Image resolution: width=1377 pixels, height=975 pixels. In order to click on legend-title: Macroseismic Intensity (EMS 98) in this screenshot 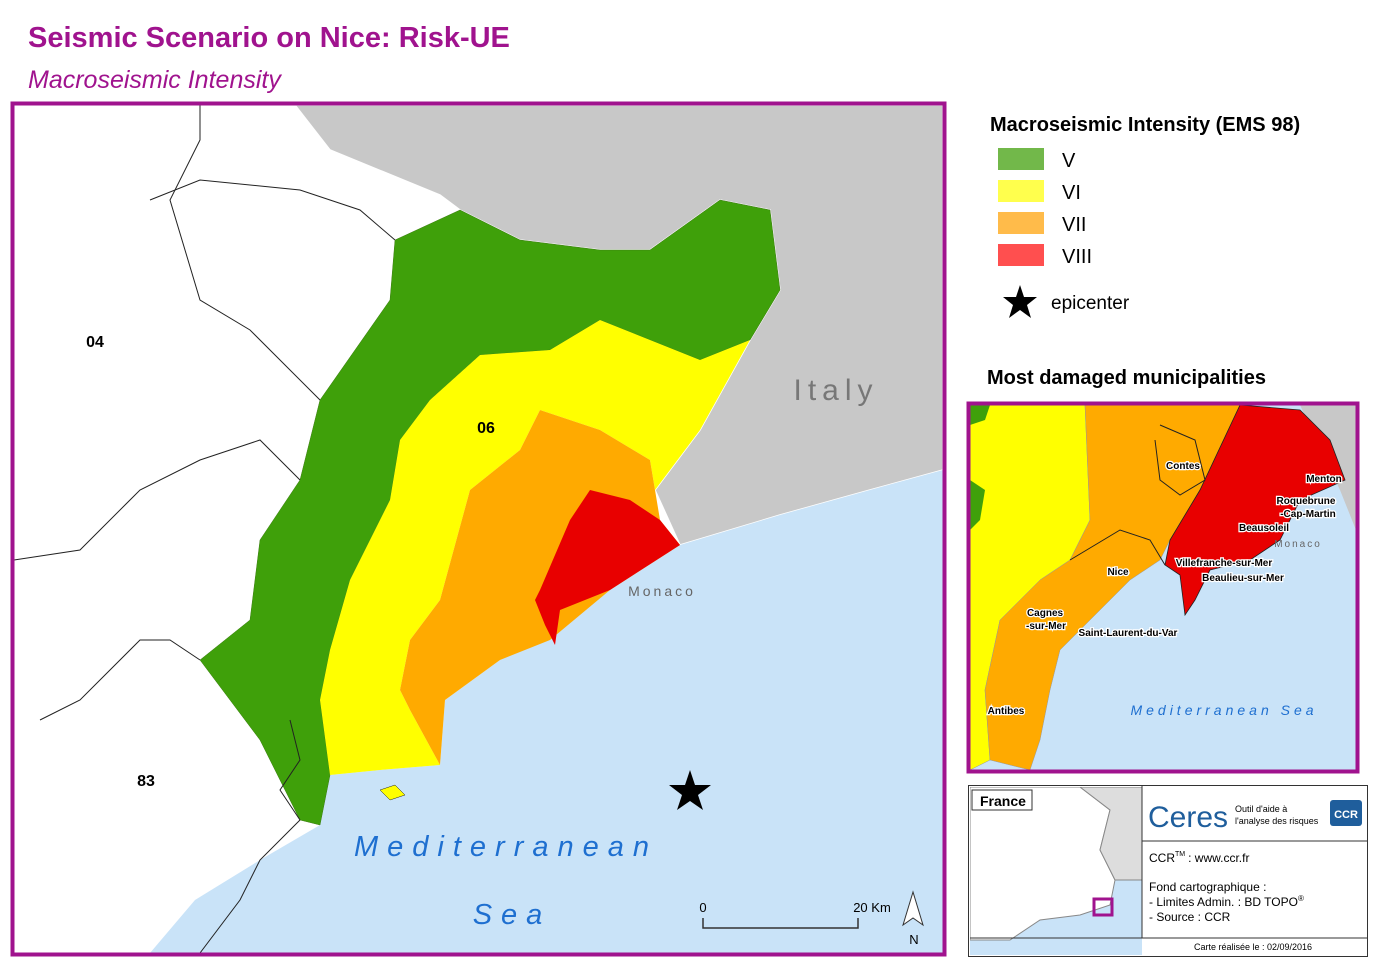, I will do `click(1145, 125)`.